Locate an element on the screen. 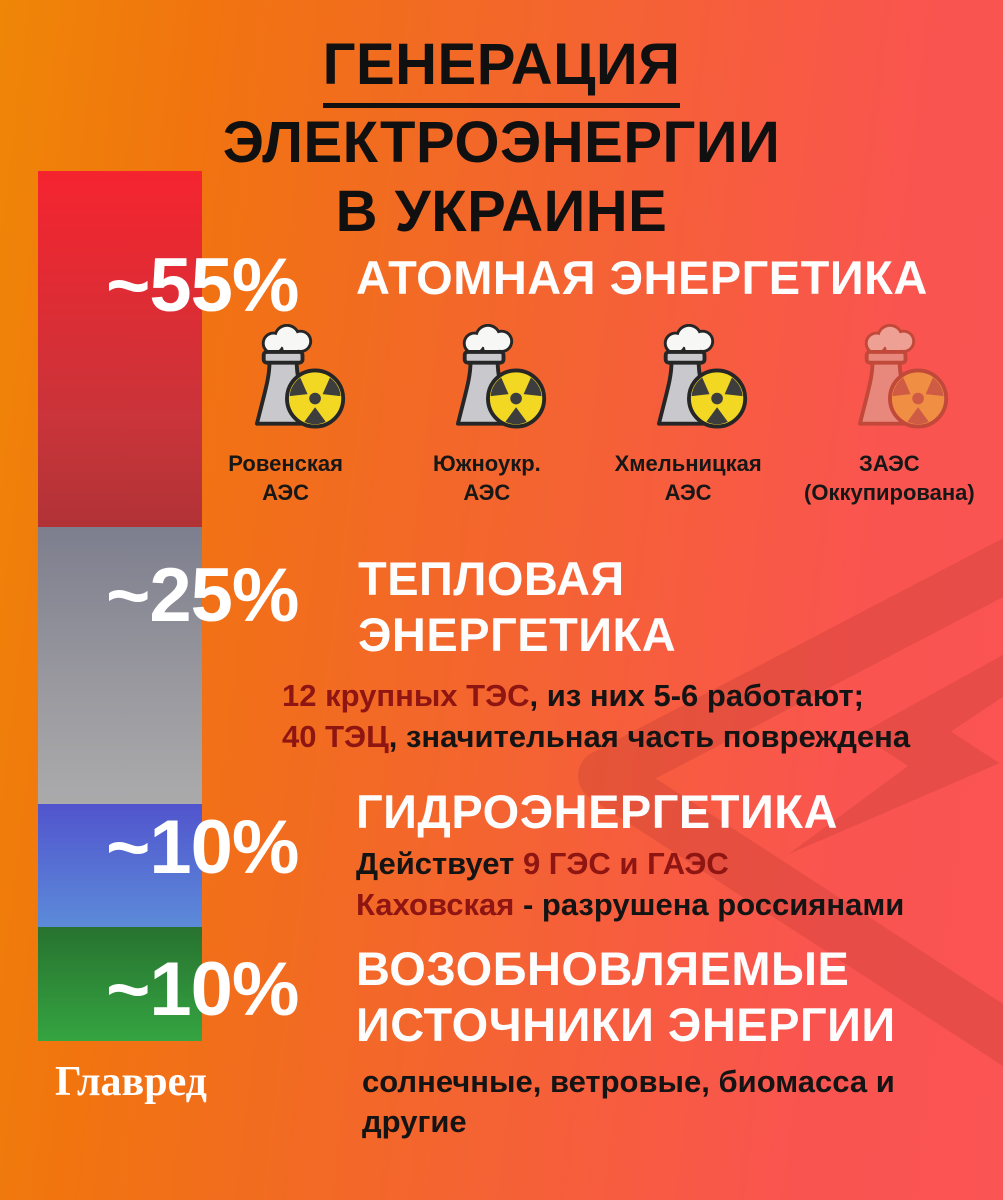 The width and height of the screenshot is (1003, 1200). plant-rovenskaya: Ровенская АЭС is located at coordinates (285, 415).